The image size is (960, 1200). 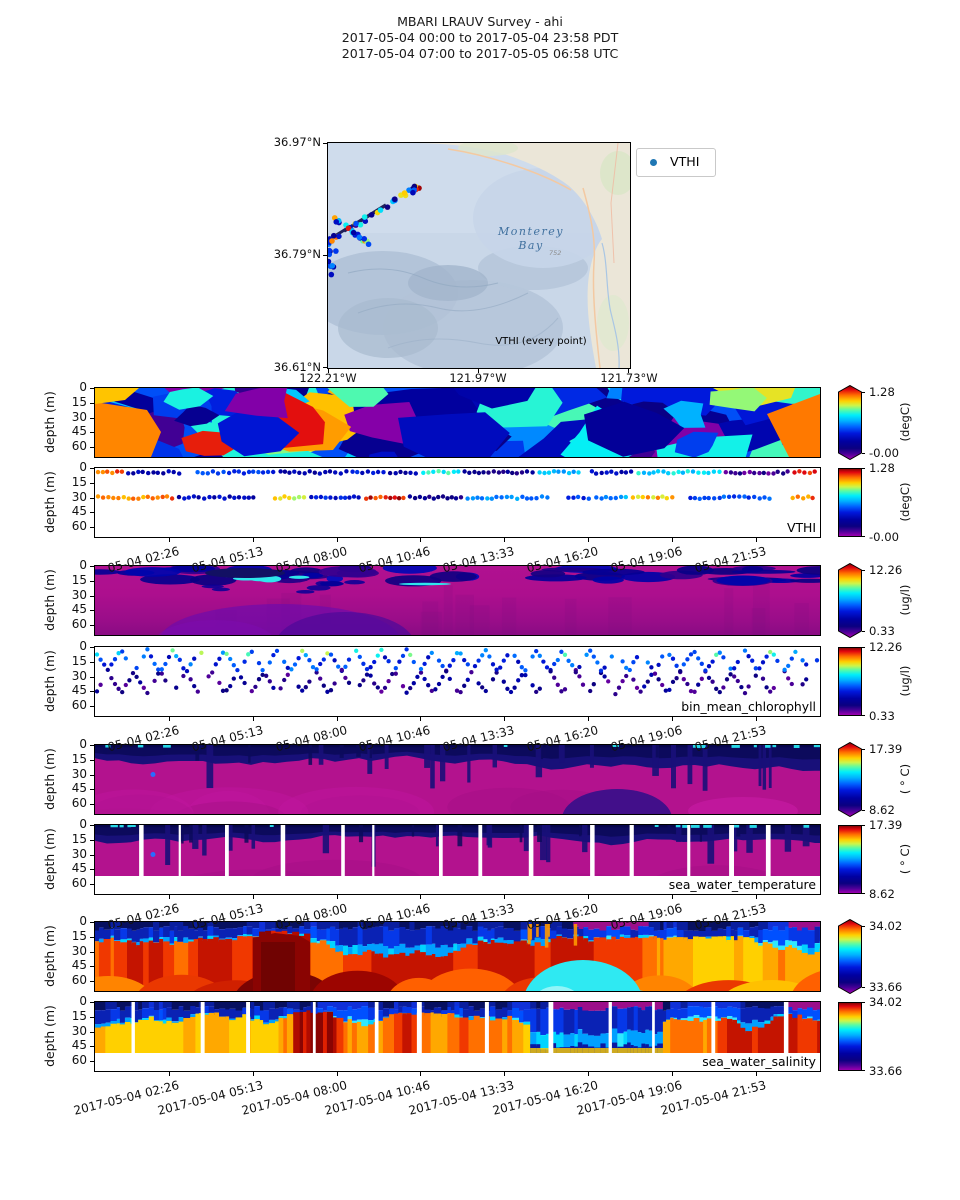 I want to click on map-xtick-label: 121.73°W, so click(x=629, y=378).